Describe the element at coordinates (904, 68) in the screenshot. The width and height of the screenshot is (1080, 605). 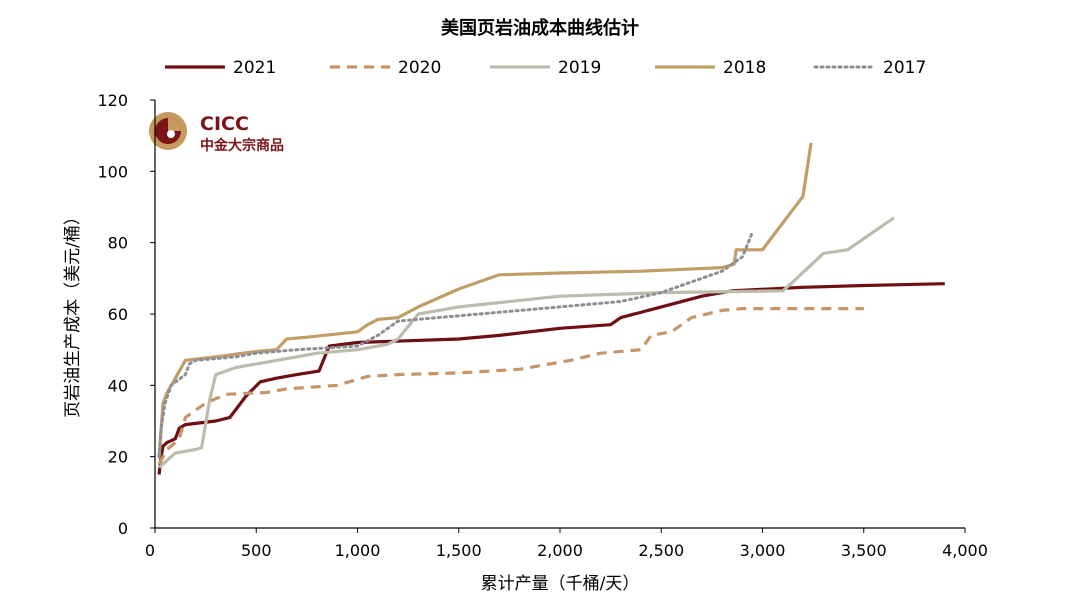
I see `legend-label-2017: 2017` at that location.